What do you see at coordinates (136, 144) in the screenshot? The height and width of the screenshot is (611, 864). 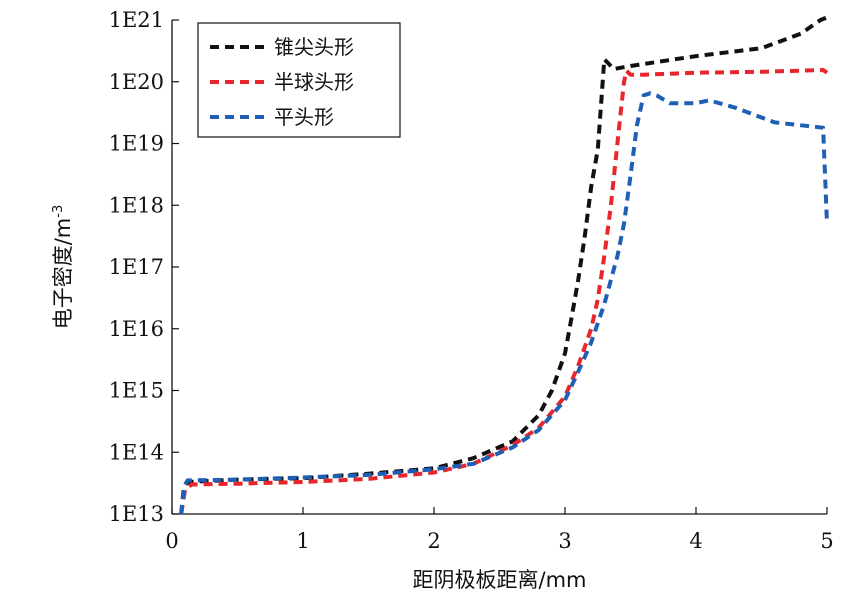 I see `y-tick-label: 1E19` at bounding box center [136, 144].